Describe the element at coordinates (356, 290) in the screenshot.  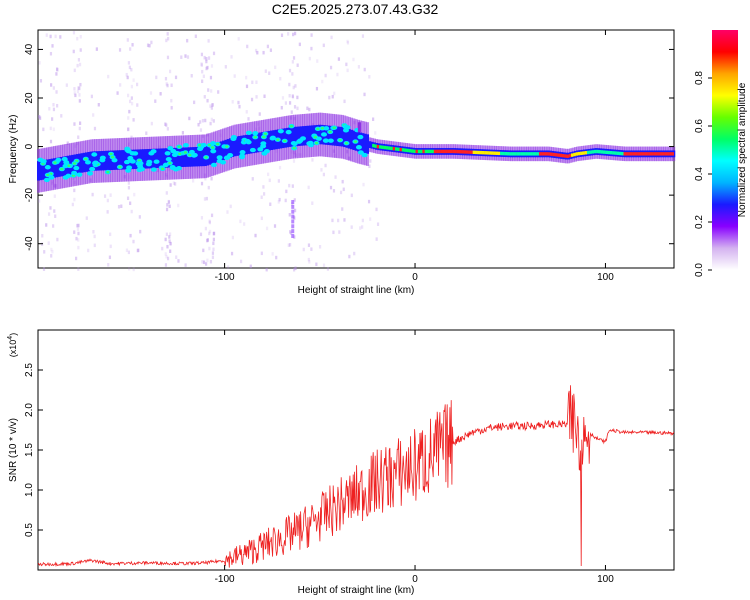
I see `spectrogram-x-label: Height of straight line (km)` at that location.